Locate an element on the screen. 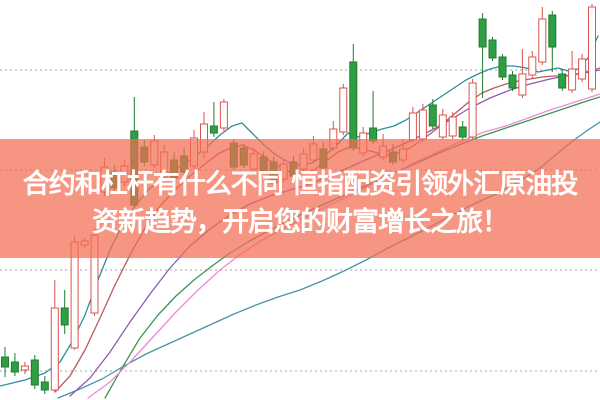 This screenshot has height=400, width=600. banner-text-line-2: 资新趋势，开启您的财富增长之旅！ is located at coordinates (300, 222).